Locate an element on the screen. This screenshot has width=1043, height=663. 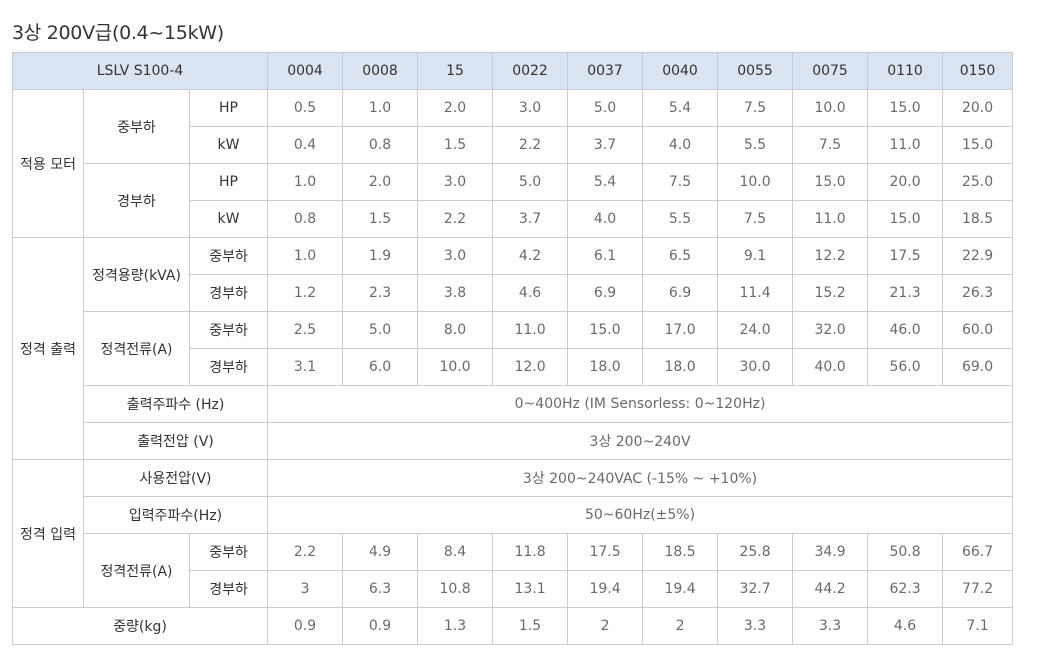
group-label-input: 정격 입력 is located at coordinates (48, 533).